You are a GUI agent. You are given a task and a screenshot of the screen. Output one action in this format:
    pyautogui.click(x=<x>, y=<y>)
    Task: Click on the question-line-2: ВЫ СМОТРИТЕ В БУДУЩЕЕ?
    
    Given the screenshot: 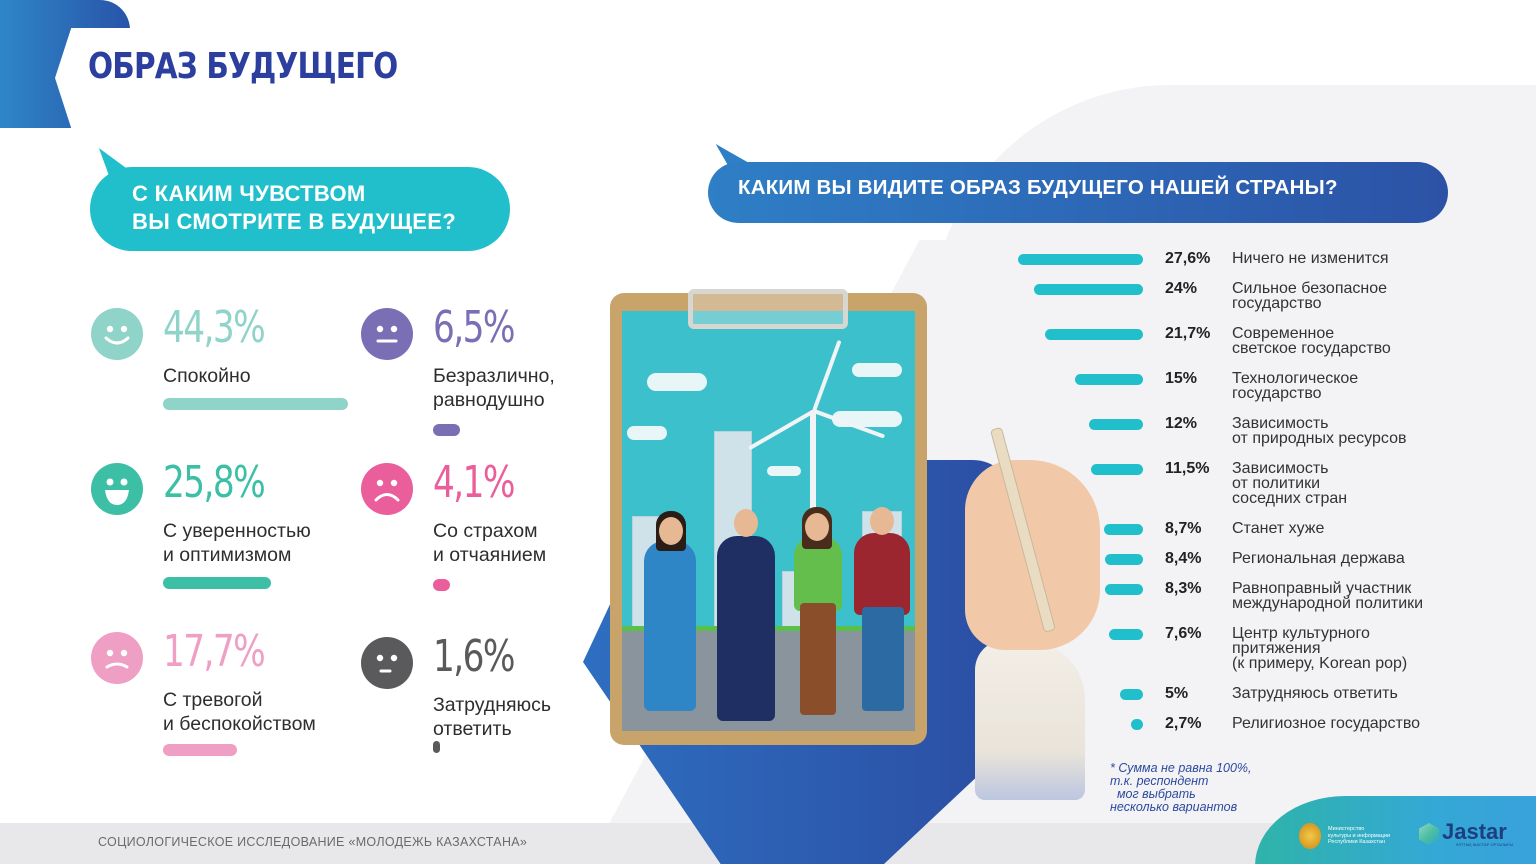 What is the action you would take?
    pyautogui.click(x=294, y=221)
    